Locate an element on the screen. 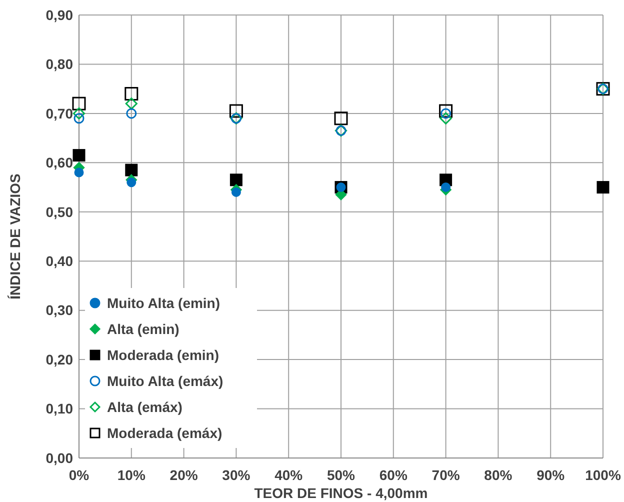 This screenshot has width=624, height=502. y-axis-title: ÍNDICE DE VAZIOS is located at coordinates (15, 237).